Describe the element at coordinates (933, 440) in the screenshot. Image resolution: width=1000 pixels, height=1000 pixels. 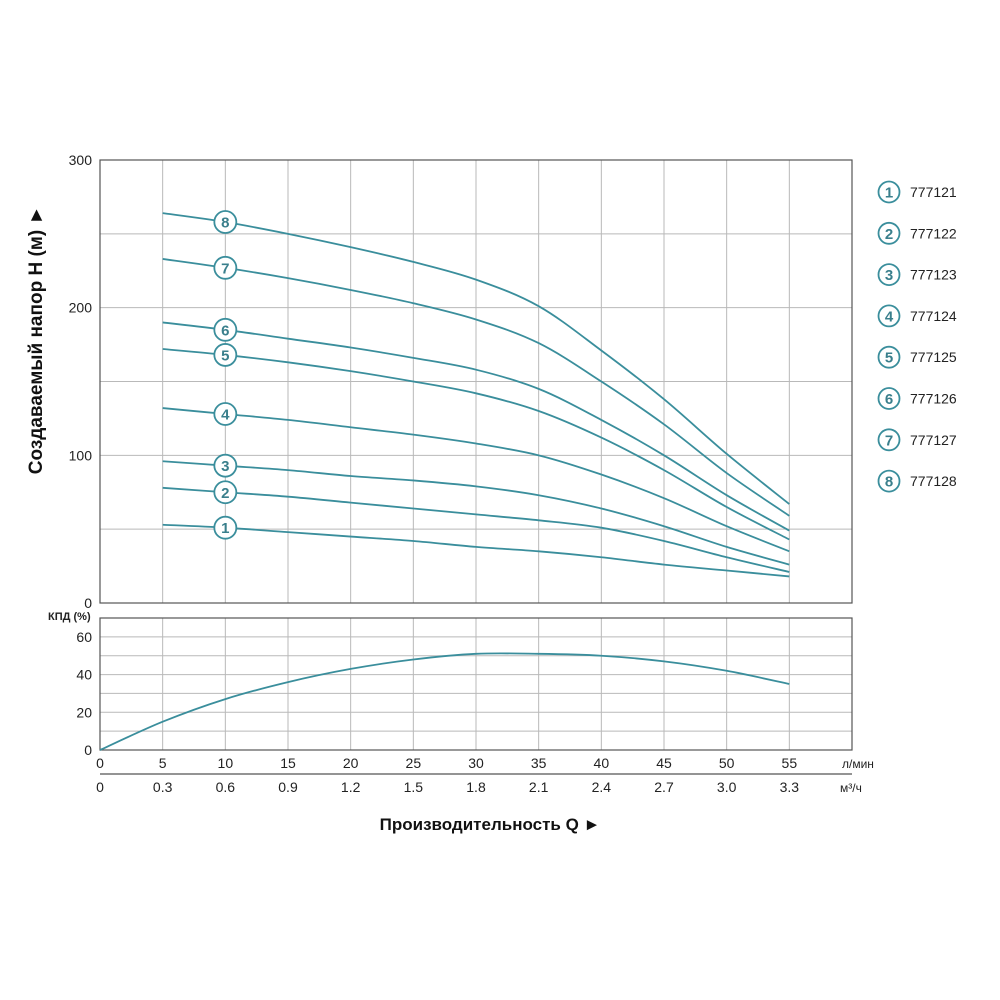
I see `legend-item-label: 777127` at that location.